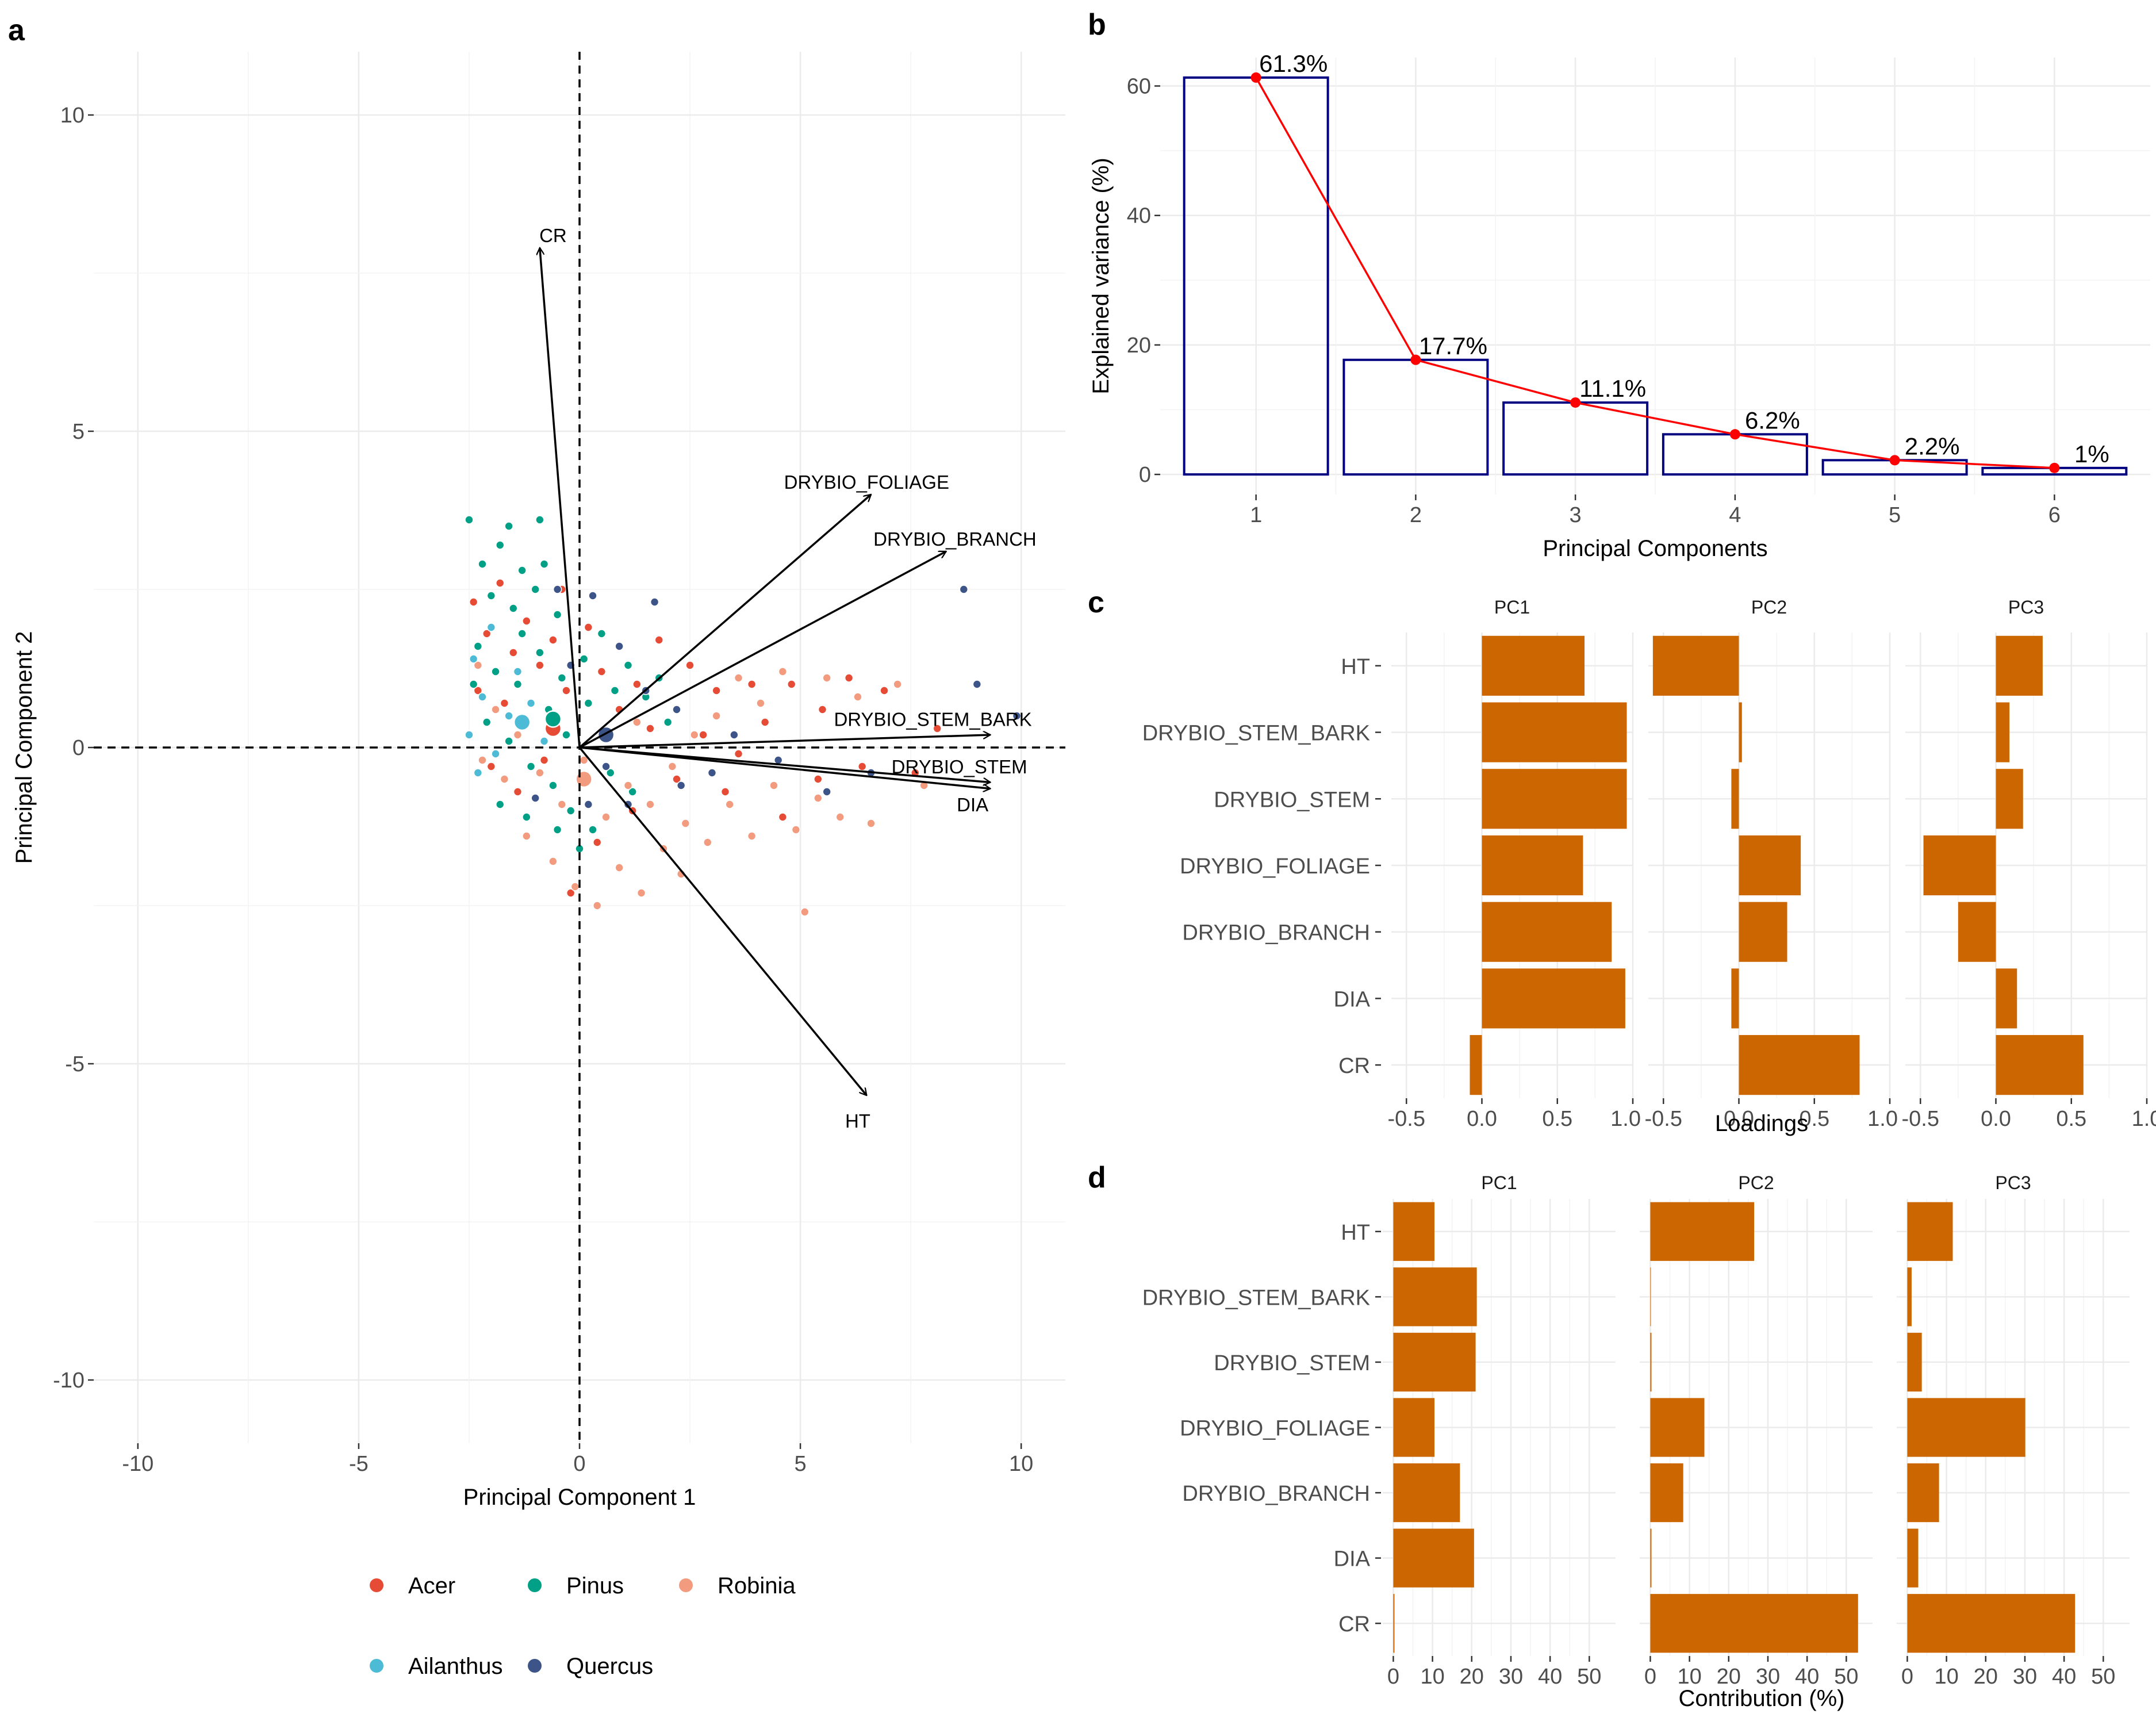 The height and width of the screenshot is (1725, 2156). I want to click on loadings-facet-title: PC2, so click(1769, 607).